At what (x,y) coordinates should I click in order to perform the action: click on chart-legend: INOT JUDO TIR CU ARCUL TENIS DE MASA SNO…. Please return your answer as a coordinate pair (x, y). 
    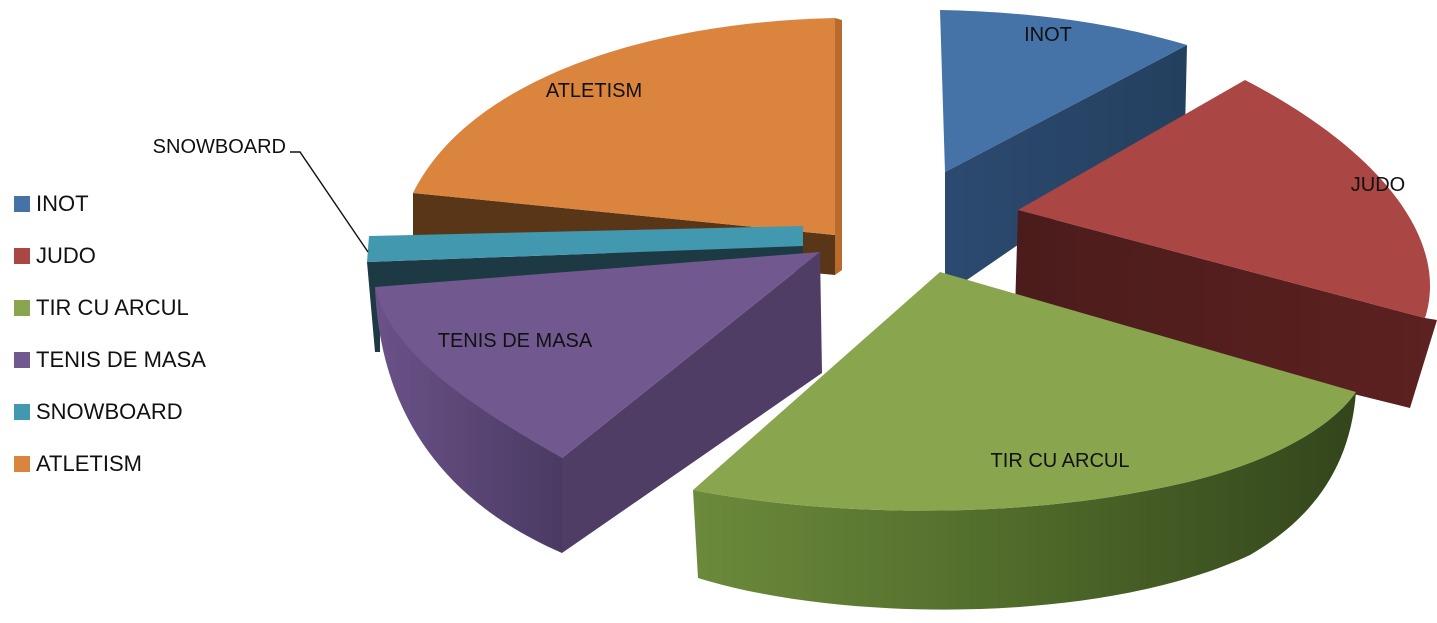
    Looking at the image, I should click on (110, 334).